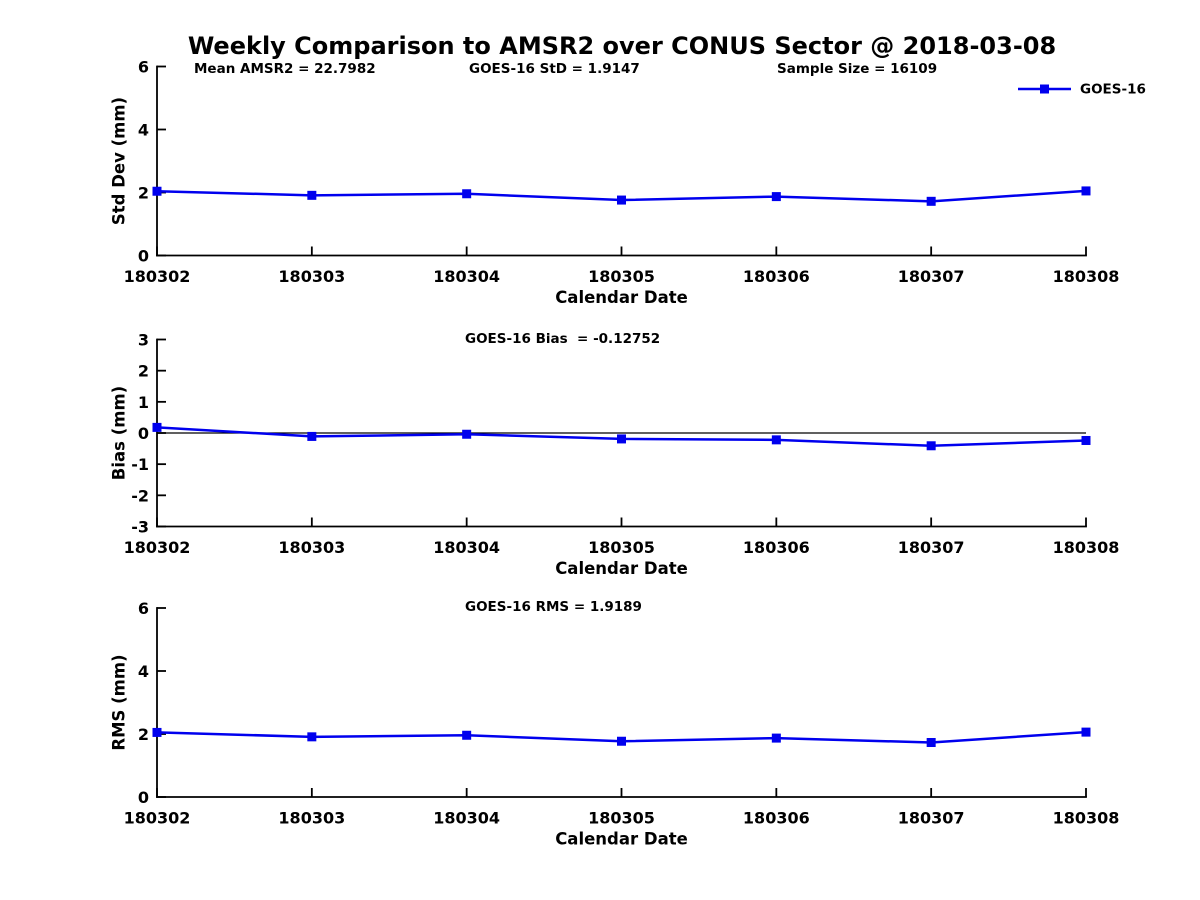  I want to click on annotation-goes16-rms: GOES-16 RMS = 1.9189, so click(553, 607).